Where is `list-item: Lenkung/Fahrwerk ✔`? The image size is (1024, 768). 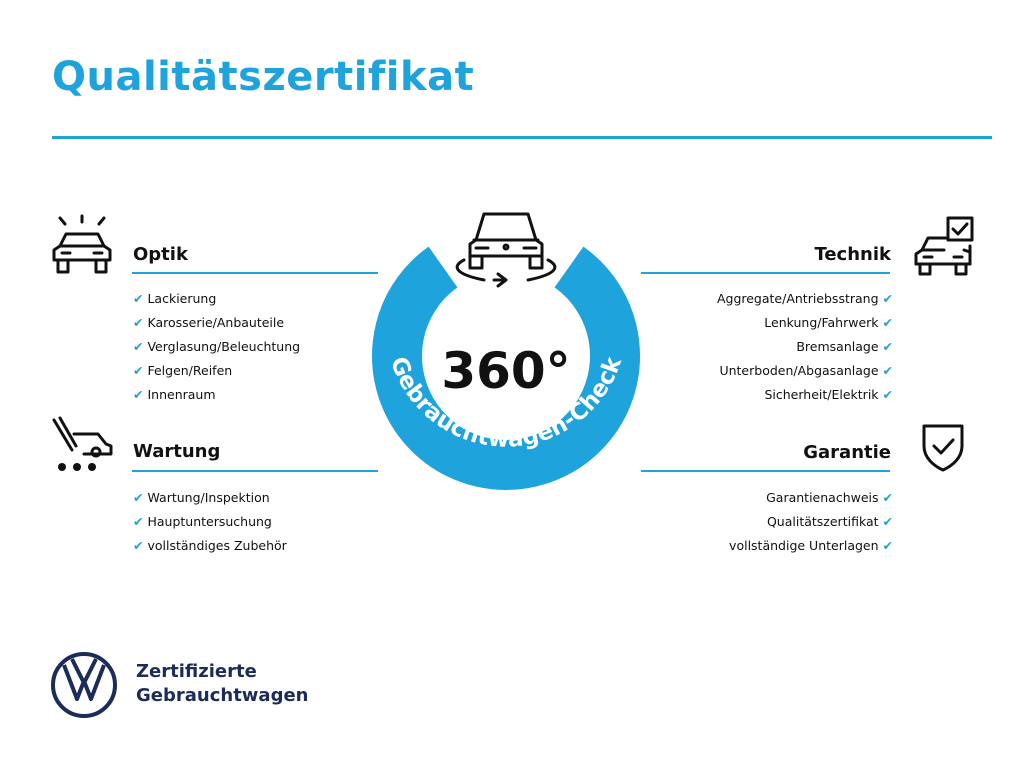 list-item: Lenkung/Fahrwerk ✔ is located at coordinates (828, 322).